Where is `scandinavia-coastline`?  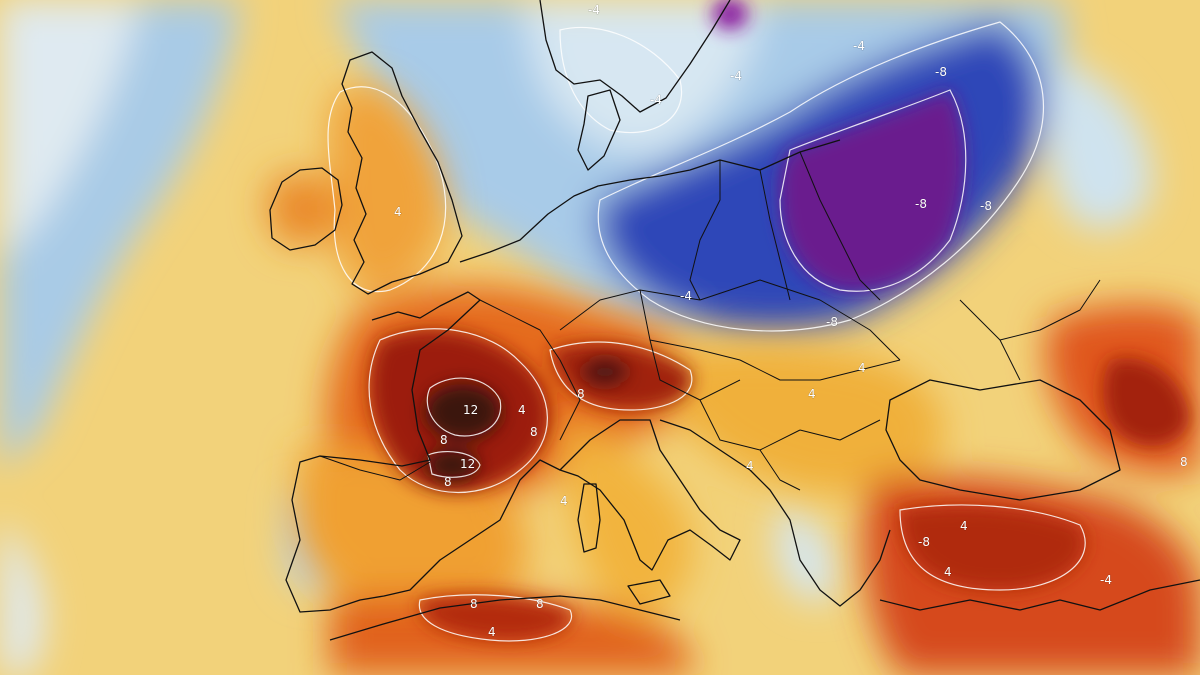
scandinavia-coastline is located at coordinates (635, 56).